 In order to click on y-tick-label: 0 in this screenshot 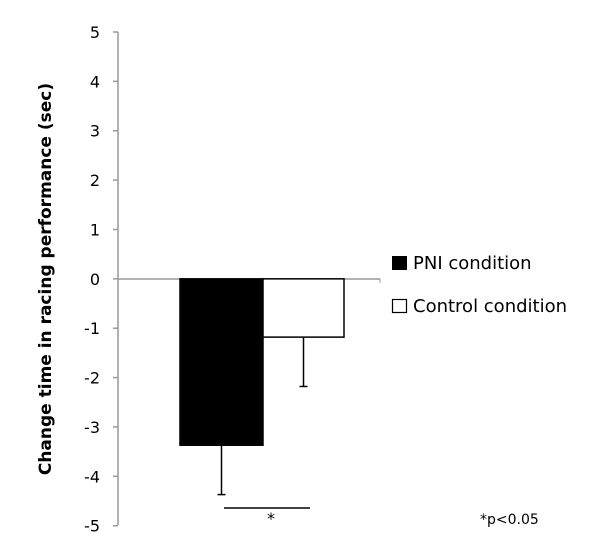, I will do `click(95, 279)`.